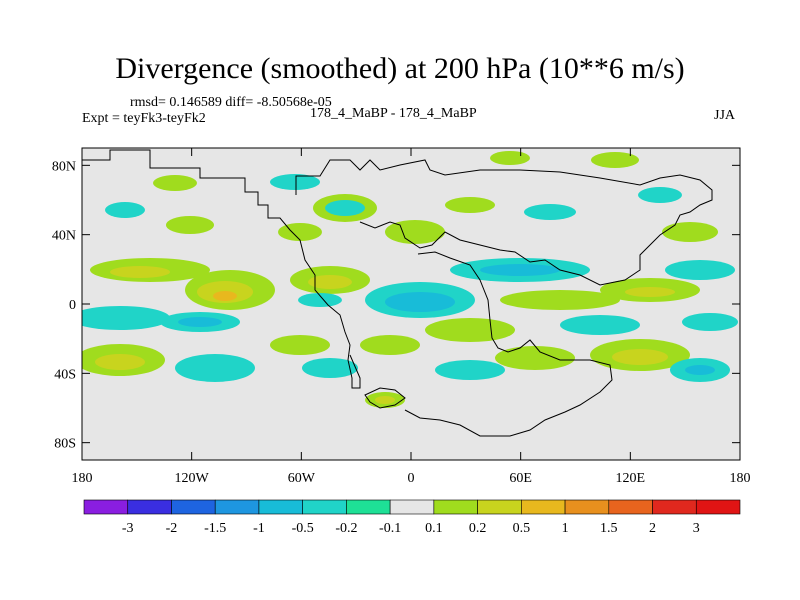 The height and width of the screenshot is (600, 800). Describe the element at coordinates (565, 528) in the screenshot. I see `colorbar-label: 1` at that location.